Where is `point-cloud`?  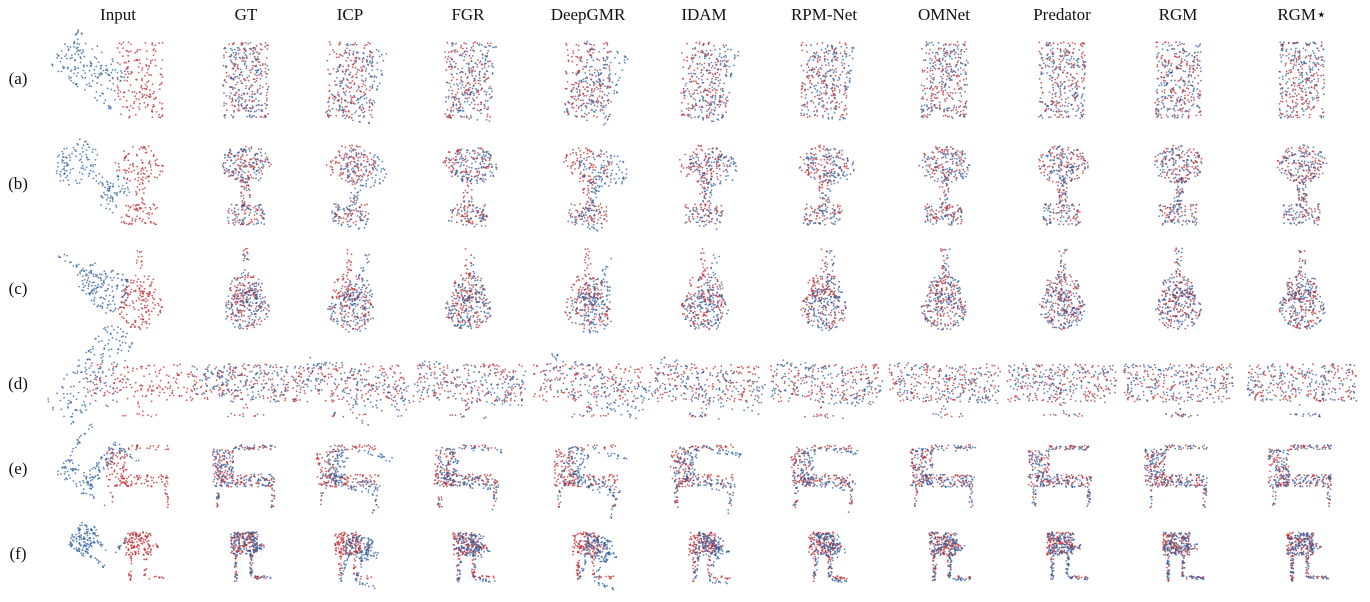
point-cloud is located at coordinates (246, 80).